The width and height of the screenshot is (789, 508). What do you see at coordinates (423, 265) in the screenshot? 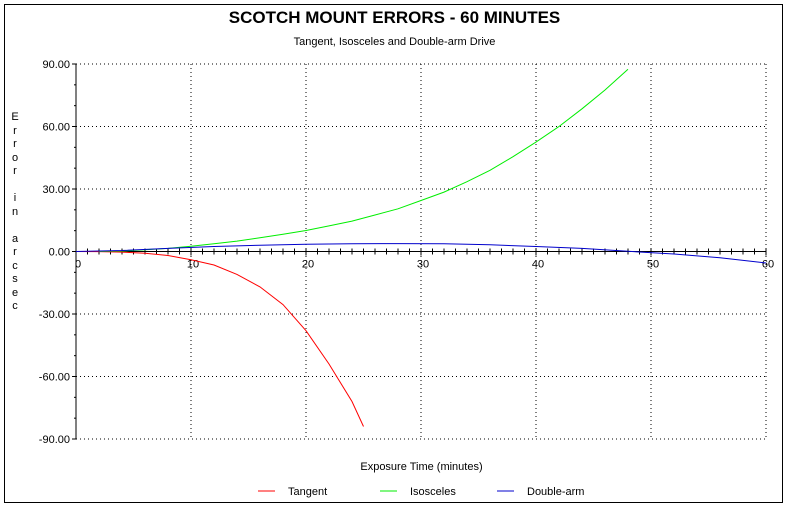
I see `x-tick-label: 30` at bounding box center [423, 265].